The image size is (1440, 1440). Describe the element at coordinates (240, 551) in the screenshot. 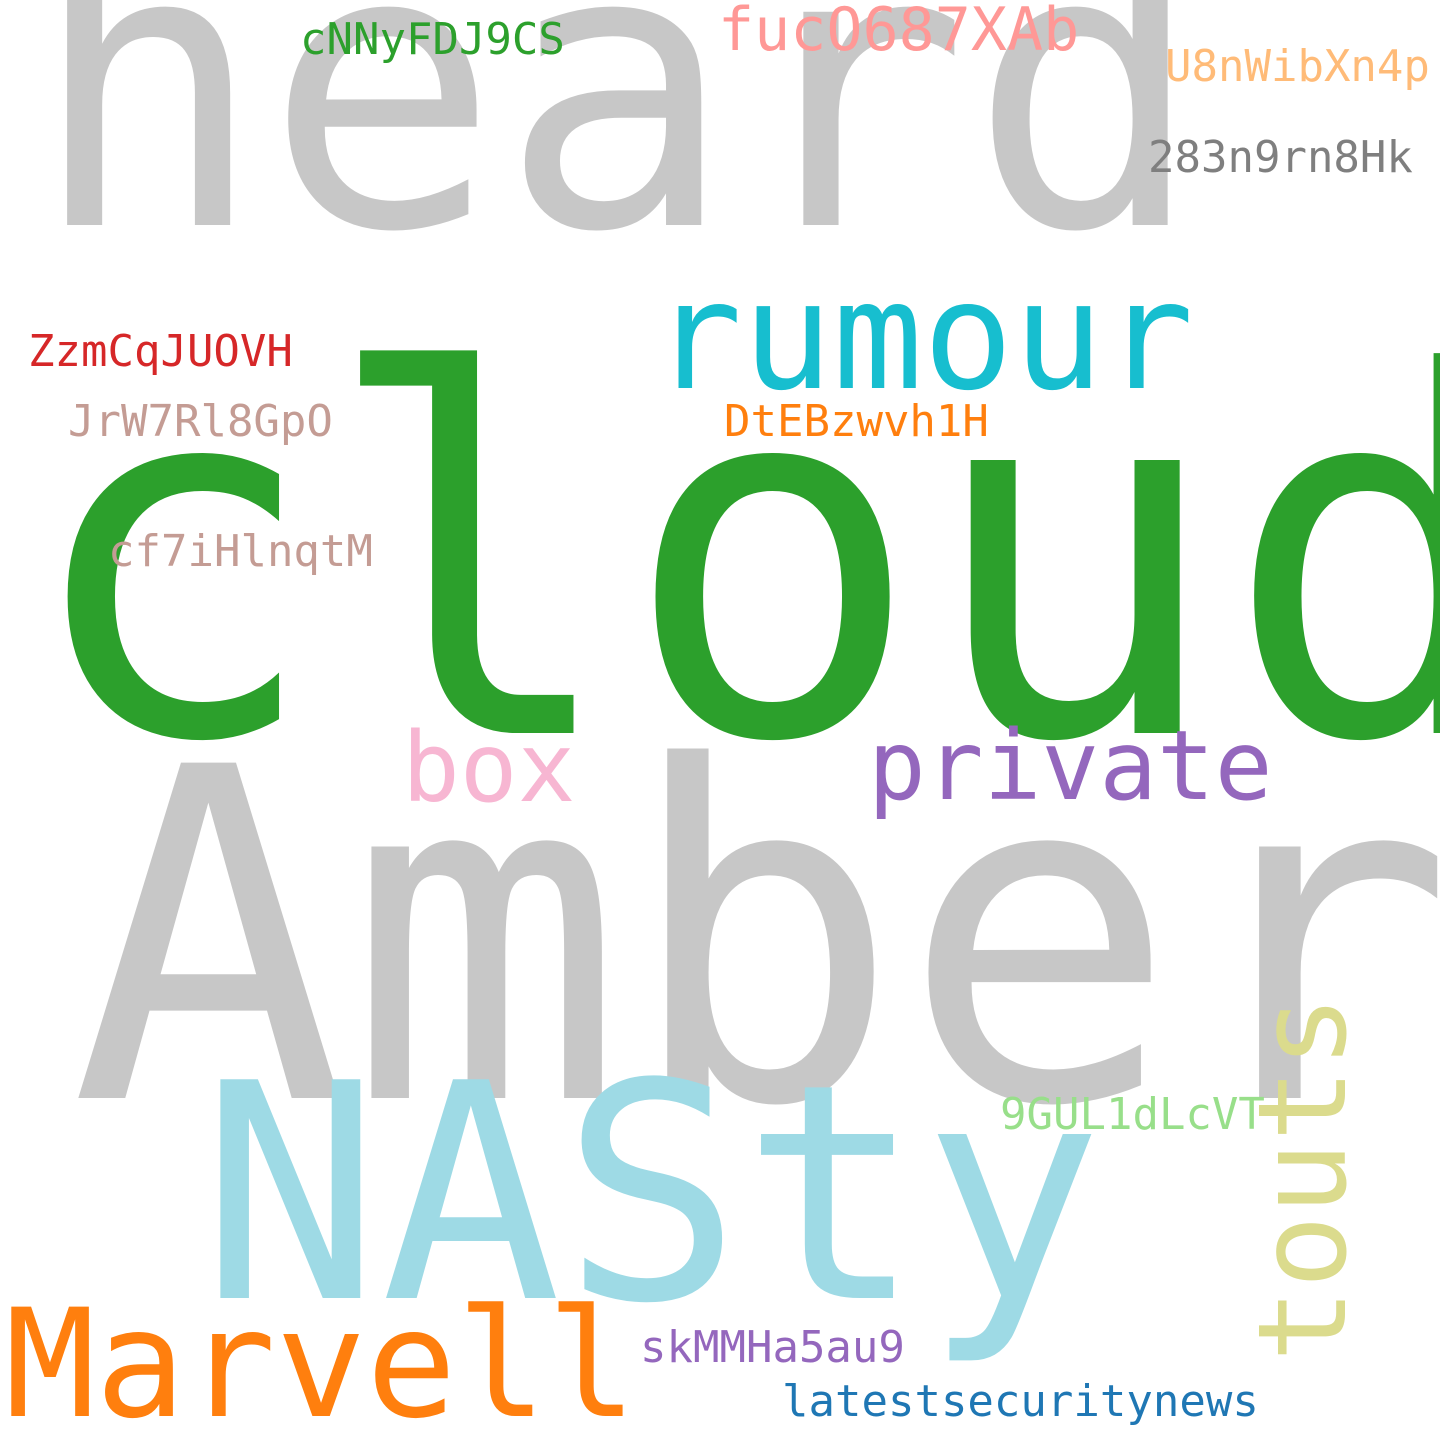

I see `word-cf7ihlnqtm: cf7iHlnqtM` at that location.